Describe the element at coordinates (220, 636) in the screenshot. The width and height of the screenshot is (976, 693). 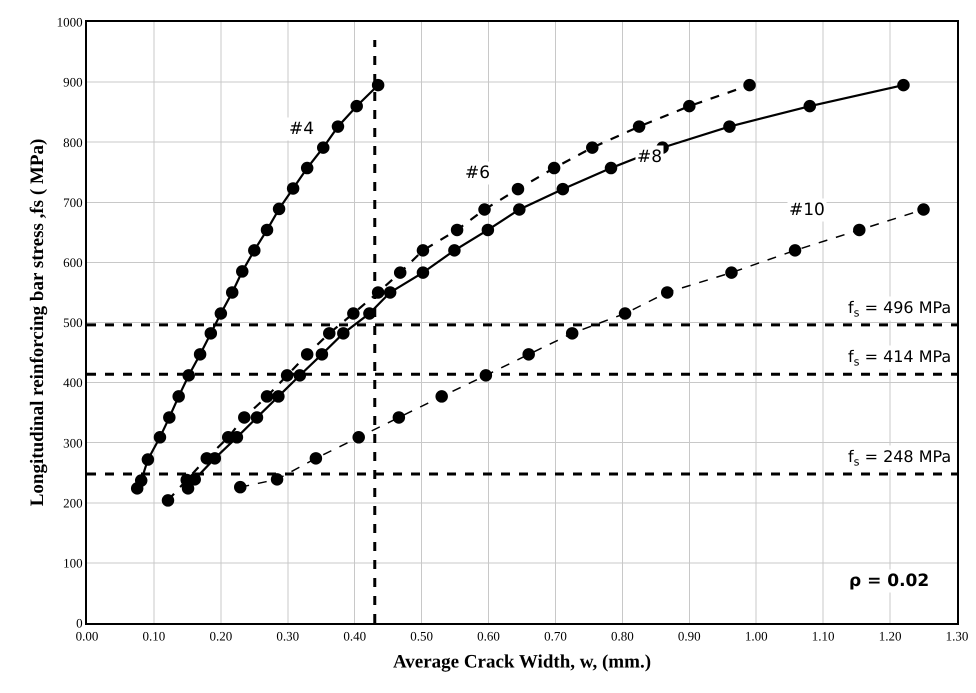
I see `x-tick-label: 0.20` at that location.